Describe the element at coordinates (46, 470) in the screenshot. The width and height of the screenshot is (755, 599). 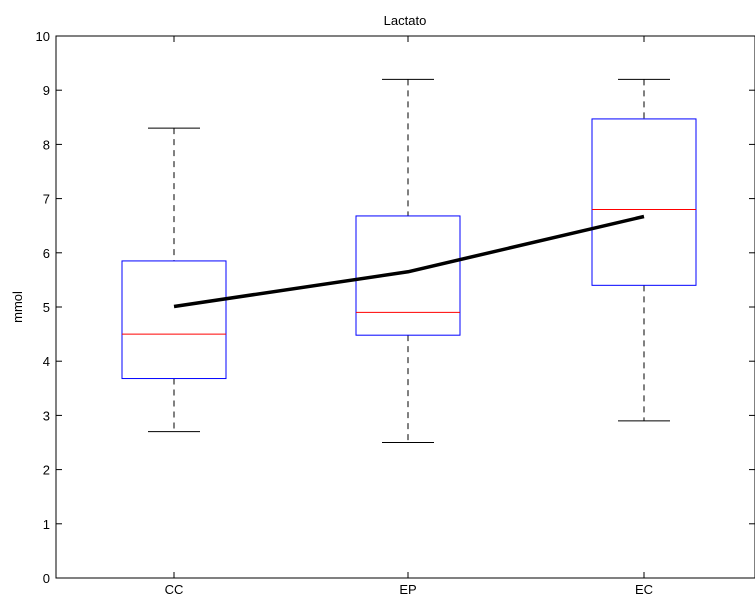
I see `y-tick-label: 2` at that location.